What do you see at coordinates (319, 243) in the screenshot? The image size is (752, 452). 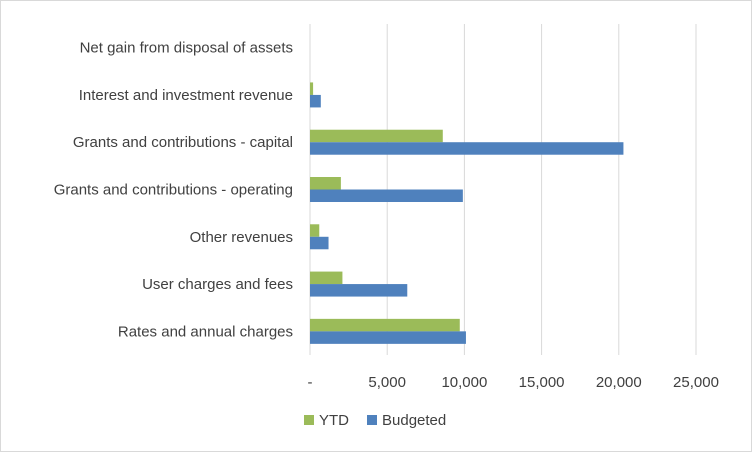 I see `bar-budgeted-other-revenues` at bounding box center [319, 243].